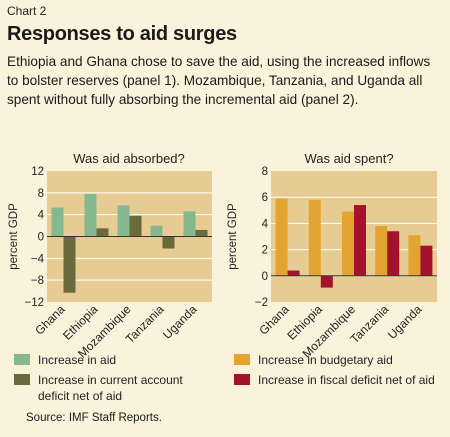 This screenshot has width=450, height=437. I want to click on panel-title-1: Was aid absorbed?, so click(129, 158).